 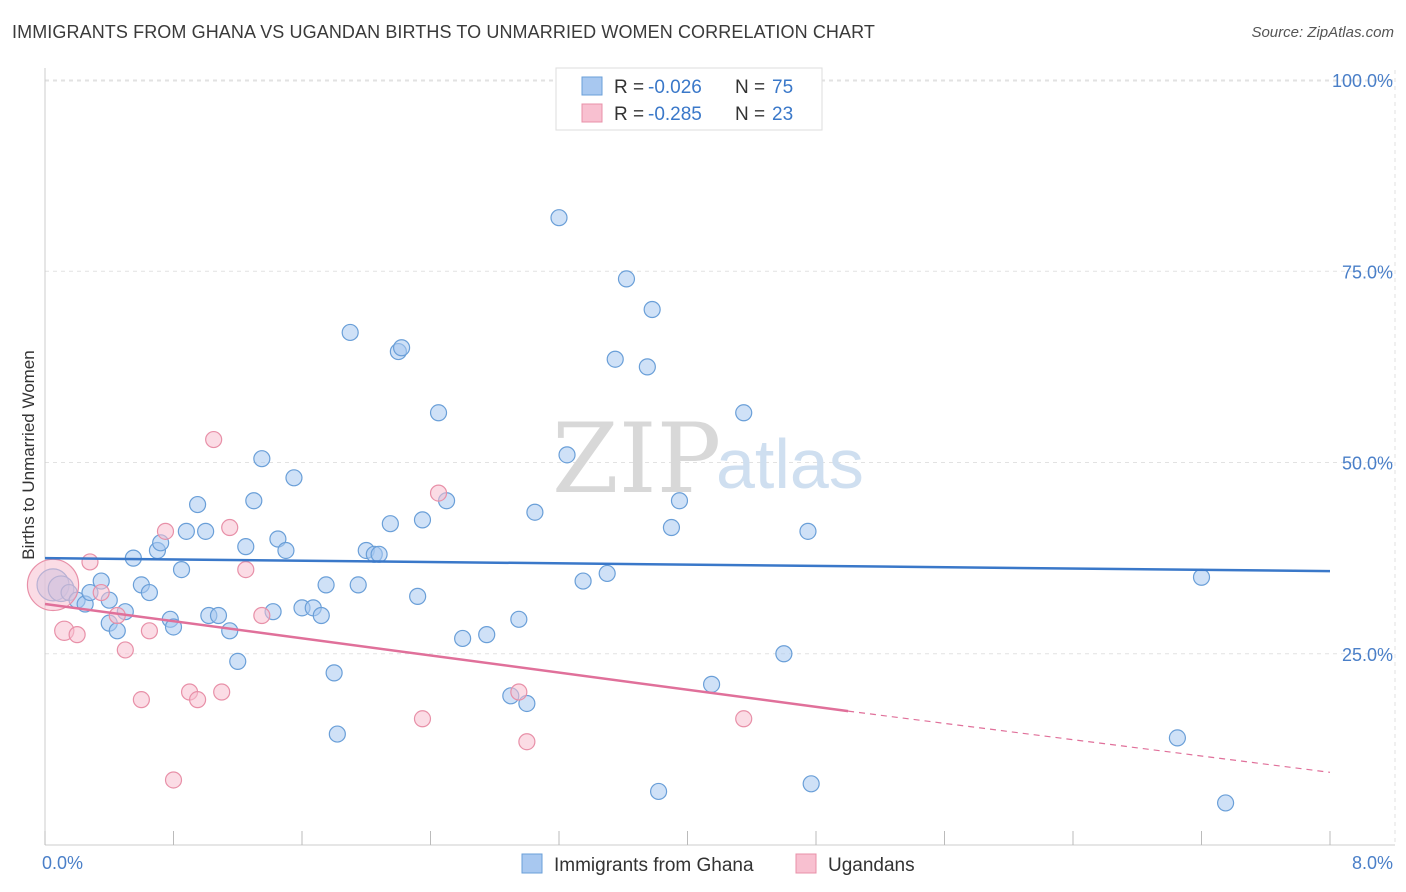 What do you see at coordinates (750, 114) in the screenshot?
I see `legend-n-label-ugandans: N =` at bounding box center [750, 114].